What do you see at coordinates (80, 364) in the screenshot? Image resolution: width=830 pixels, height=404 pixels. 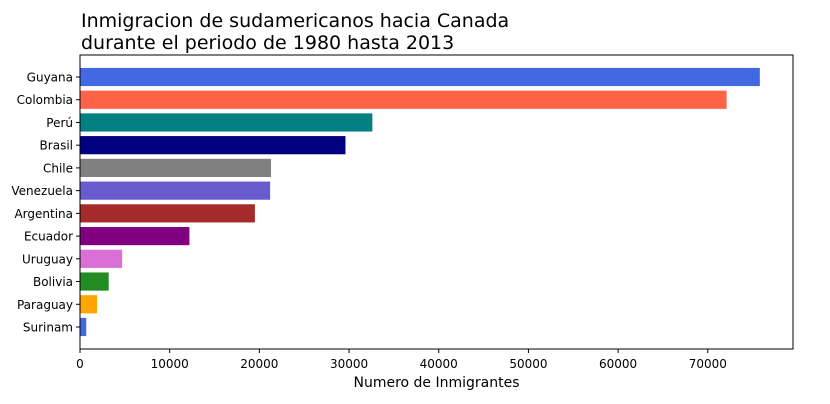 I see `x-tick-label: 0` at bounding box center [80, 364].